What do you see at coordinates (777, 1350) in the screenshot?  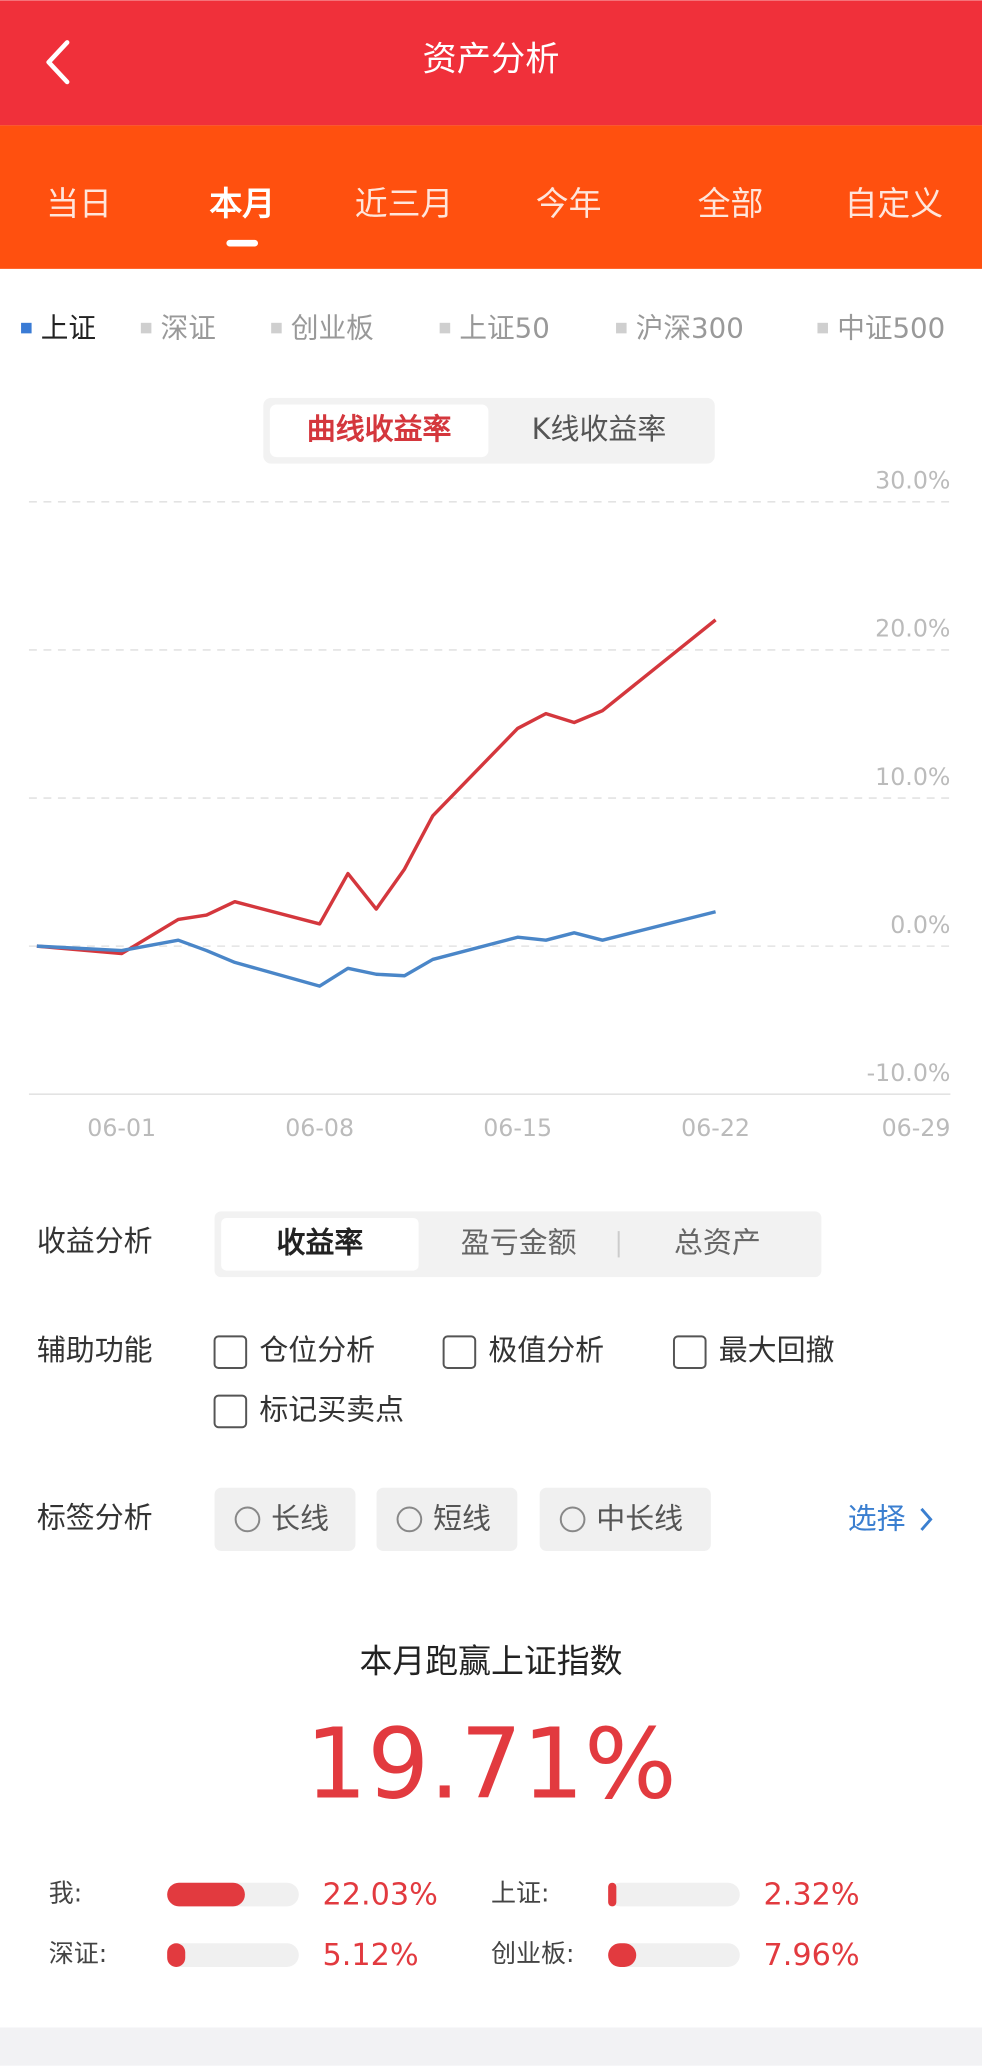 I see `checkbox-label: 最大回撤` at bounding box center [777, 1350].